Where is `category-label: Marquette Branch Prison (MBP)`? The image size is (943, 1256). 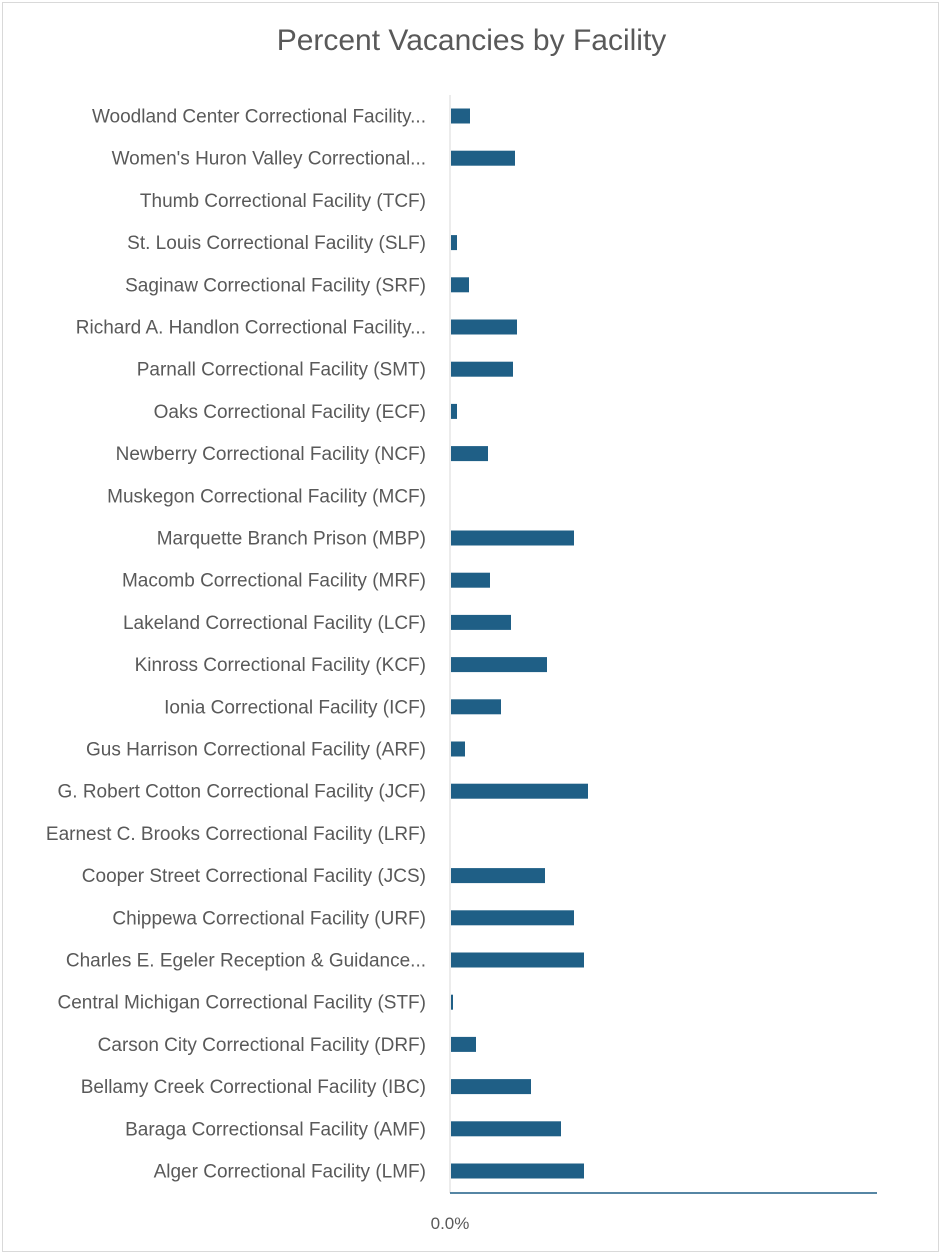
category-label: Marquette Branch Prison (MBP) is located at coordinates (291, 539).